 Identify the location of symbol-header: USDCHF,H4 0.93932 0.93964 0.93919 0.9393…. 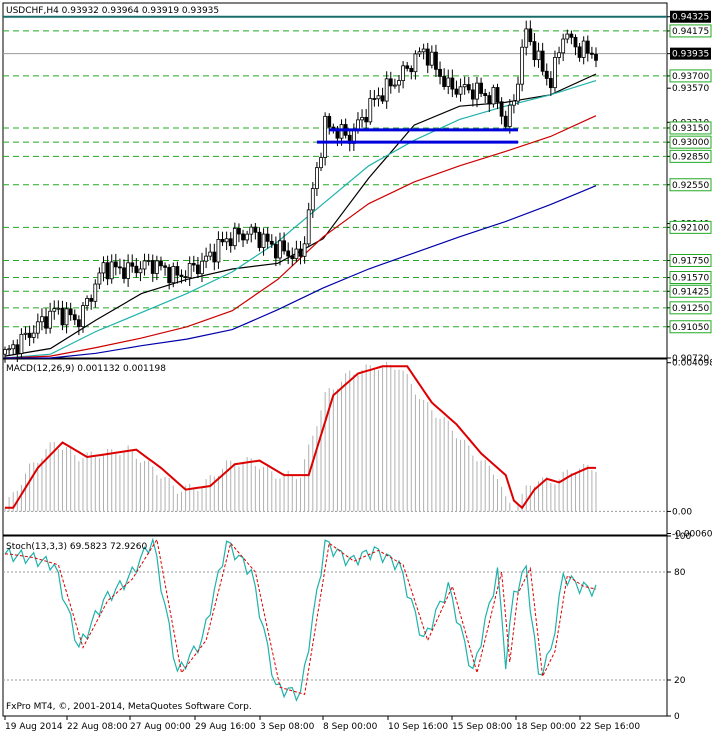
(112, 11).